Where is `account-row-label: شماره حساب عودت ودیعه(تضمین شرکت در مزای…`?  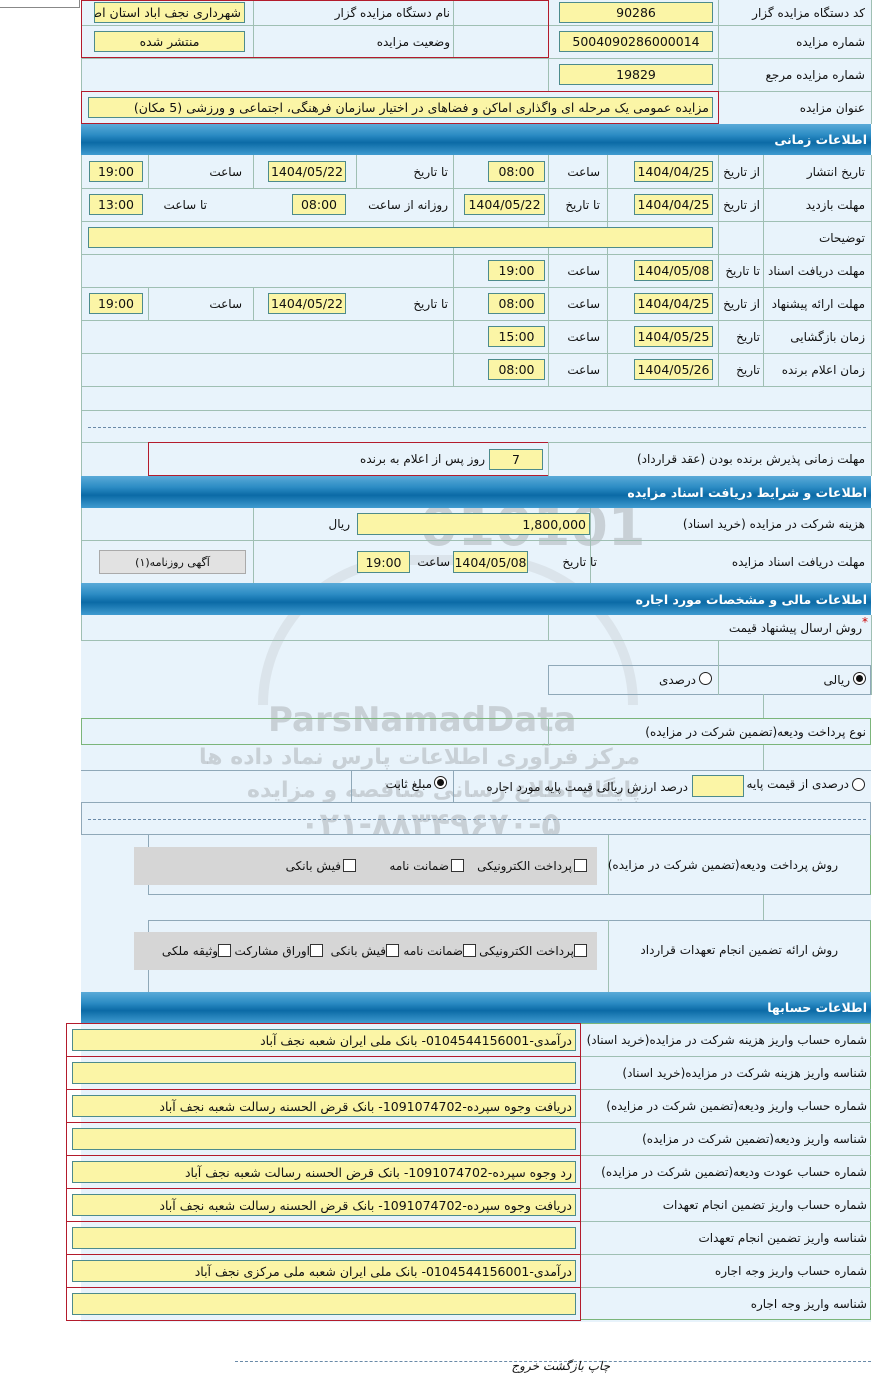
account-row-label: شماره حساب عودت ودیعه(تضمین شرکت در مزای… is located at coordinates (734, 1171).